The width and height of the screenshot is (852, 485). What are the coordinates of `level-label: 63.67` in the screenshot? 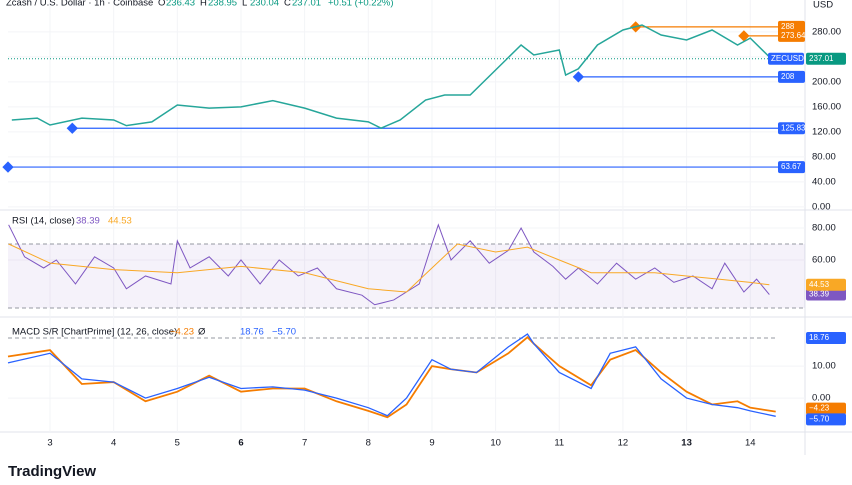 It's located at (791, 166).